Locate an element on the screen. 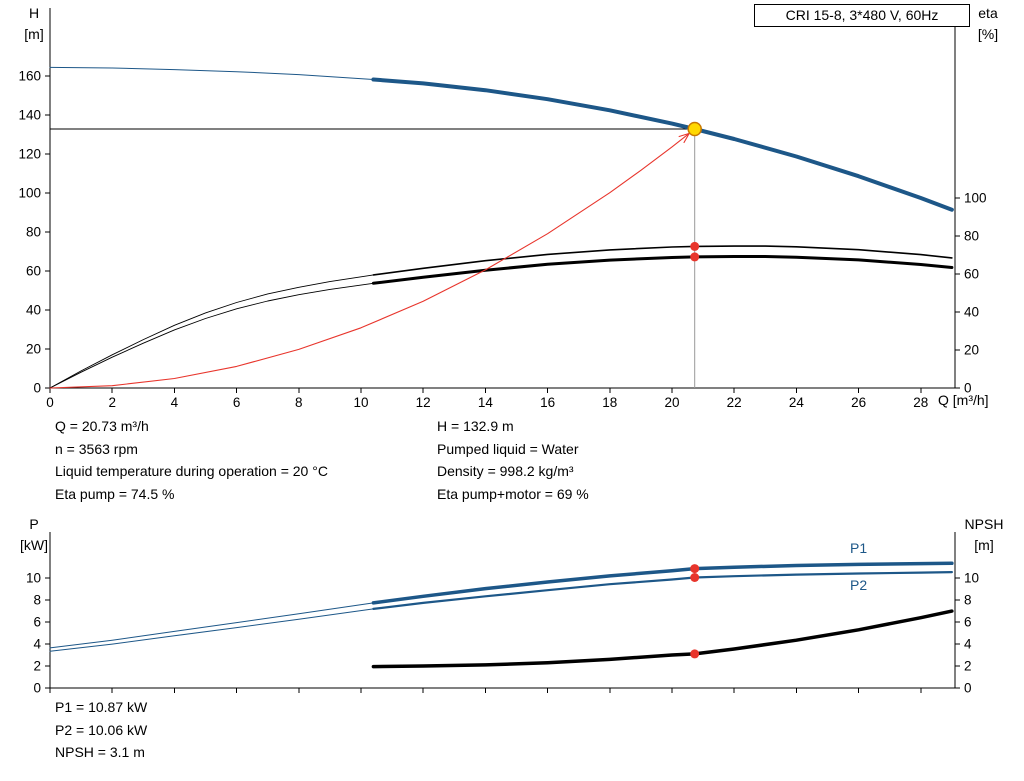  x-tick-label: 18 is located at coordinates (609, 402).